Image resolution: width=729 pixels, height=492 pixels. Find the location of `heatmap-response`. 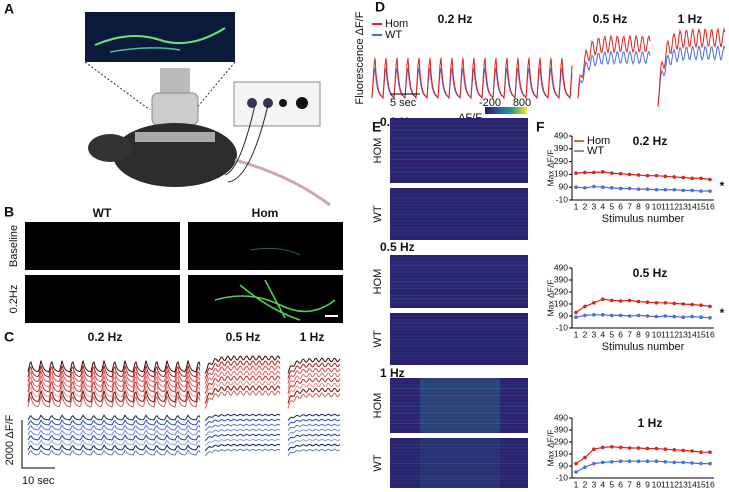

heatmap-response is located at coordinates (460, 405).